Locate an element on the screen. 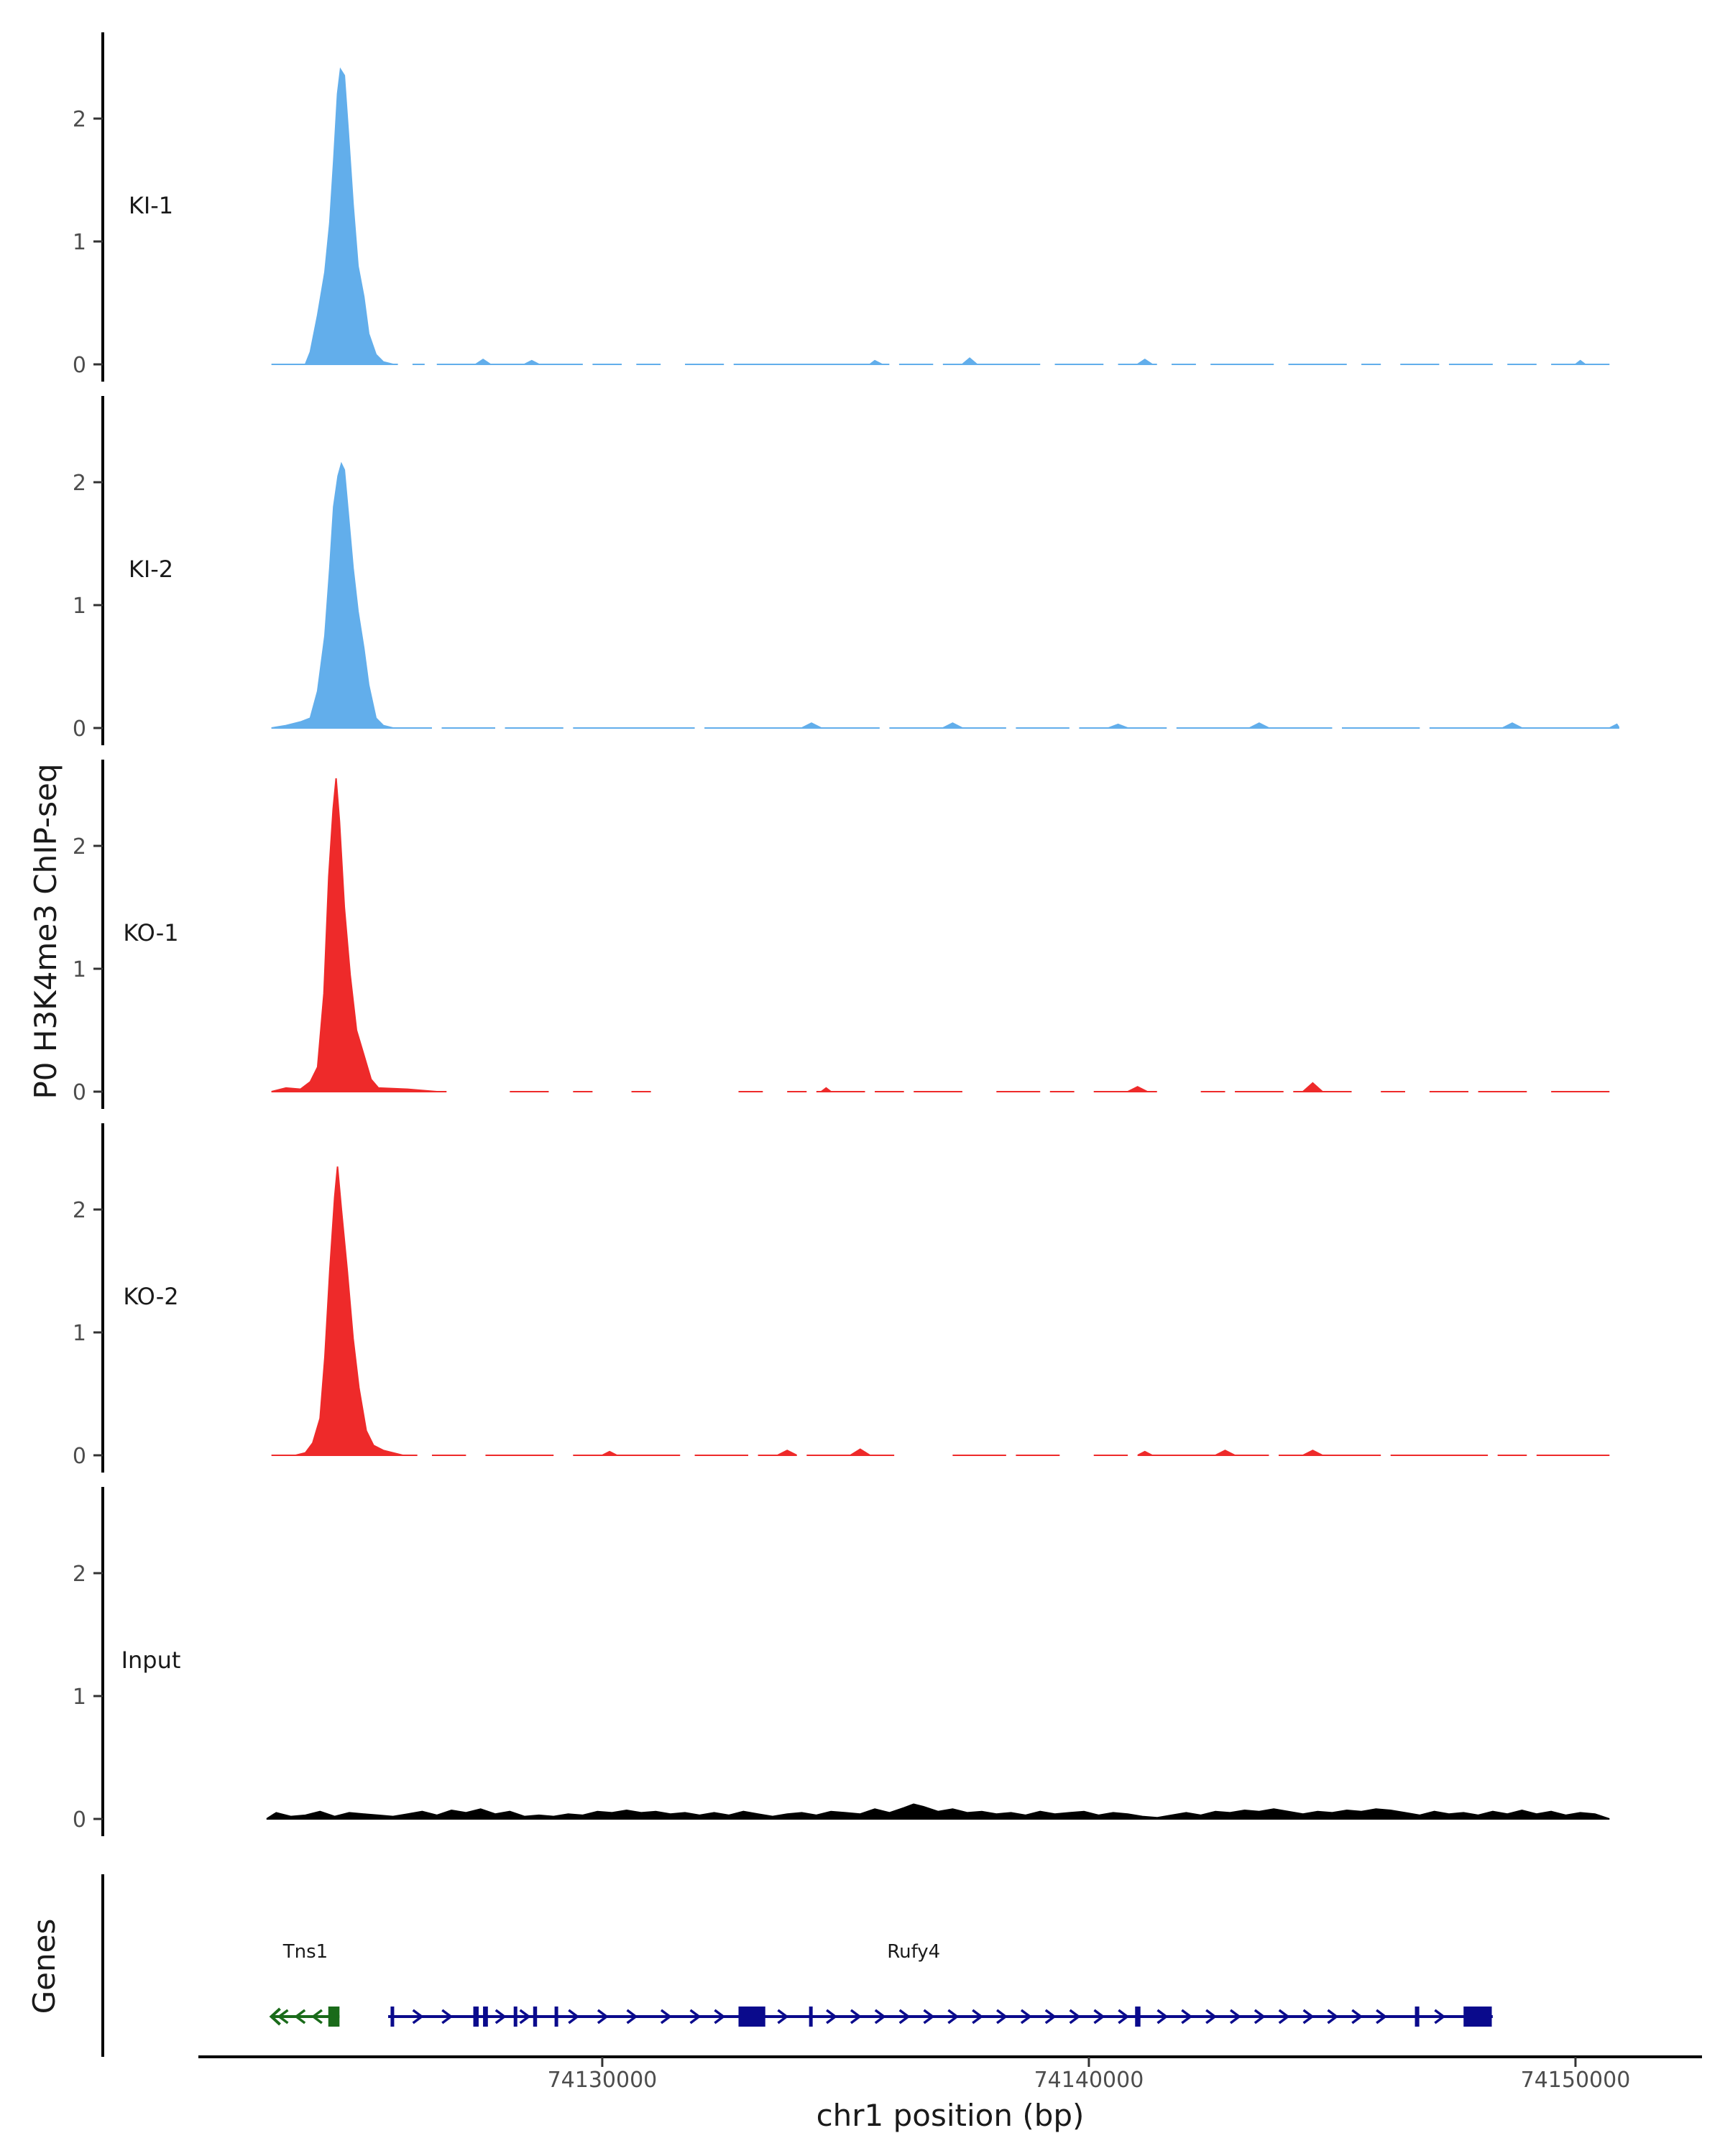 Image resolution: width=1725 pixels, height=2156 pixels. x-tick-label: 74140000 is located at coordinates (1089, 2080).